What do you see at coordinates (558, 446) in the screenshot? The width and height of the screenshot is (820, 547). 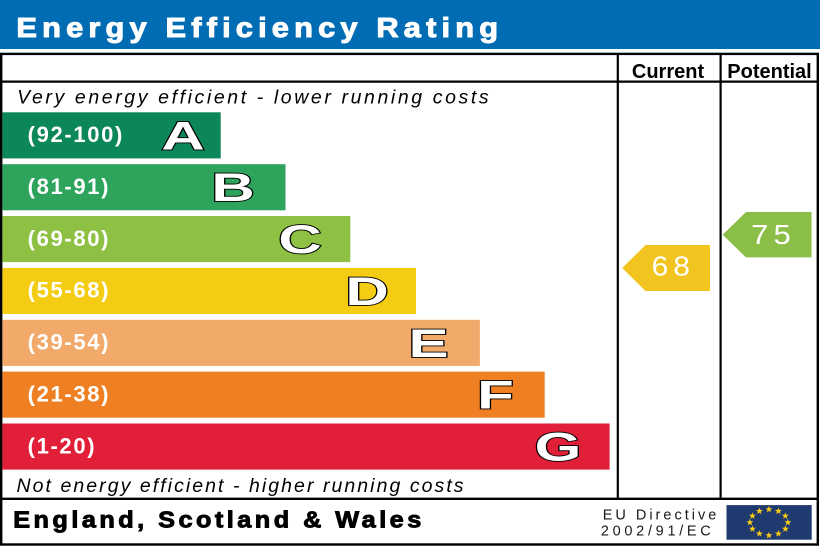 I see `svg-text: G` at bounding box center [558, 446].